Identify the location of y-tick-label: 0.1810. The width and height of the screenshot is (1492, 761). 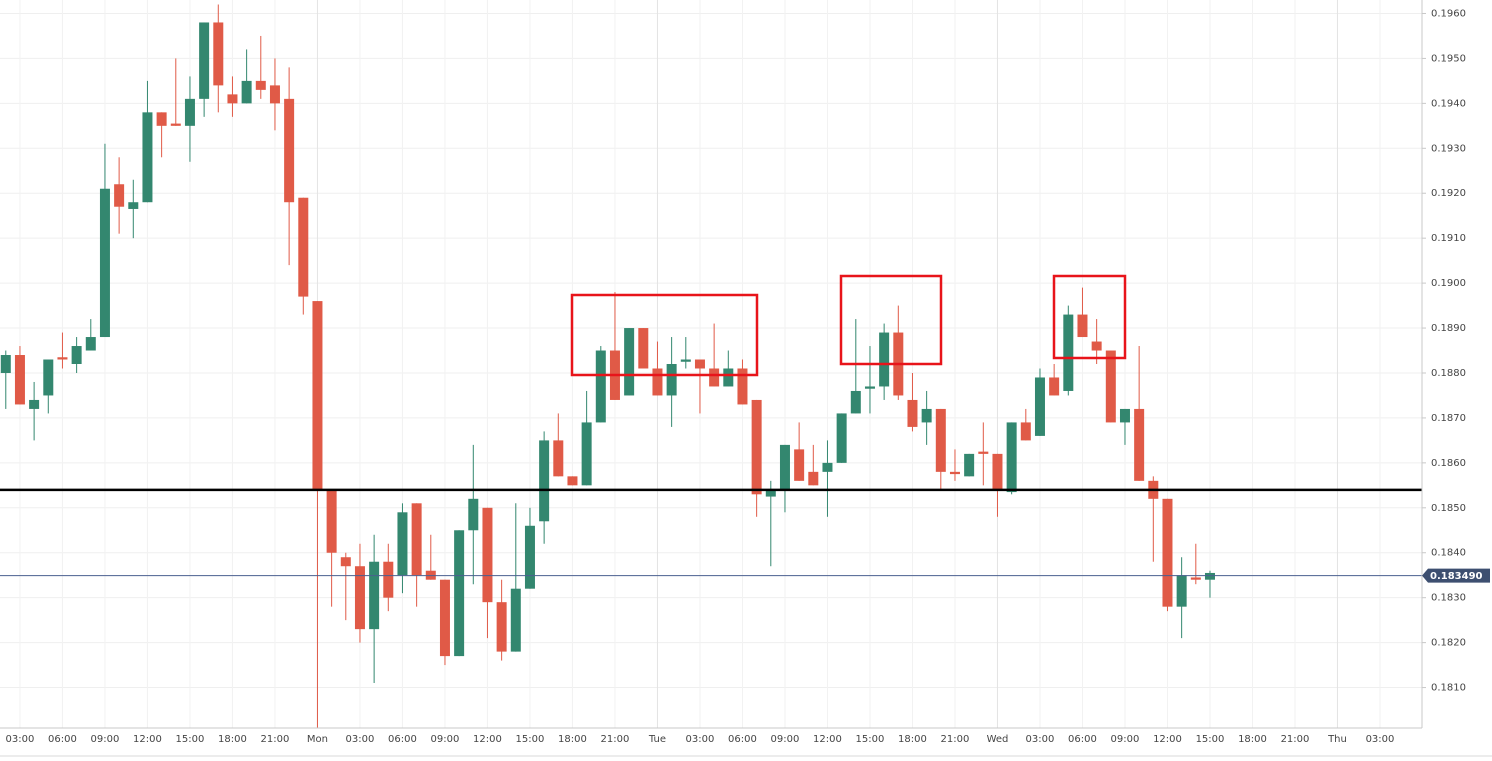
(1448, 688).